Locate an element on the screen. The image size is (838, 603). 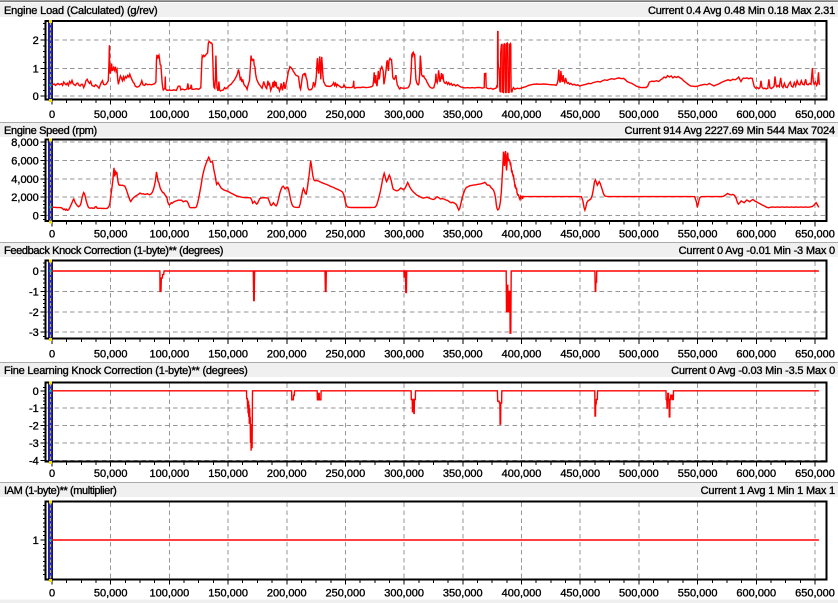
svg-text:Engine Load (Calculated) (g/re: Engine Load (Calculated) (g/rev) is located at coordinates (81, 11).